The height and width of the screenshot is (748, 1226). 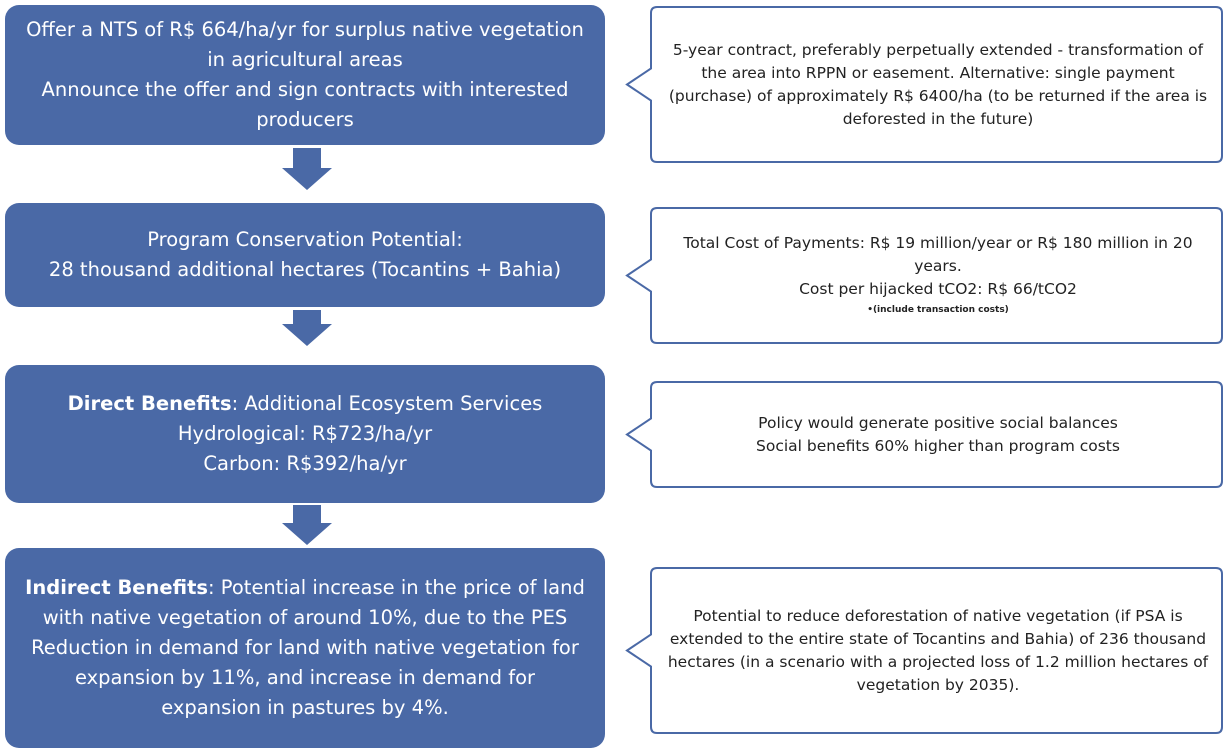 I want to click on text: Hydrological: R$723/ha/yr, so click(x=305, y=433).